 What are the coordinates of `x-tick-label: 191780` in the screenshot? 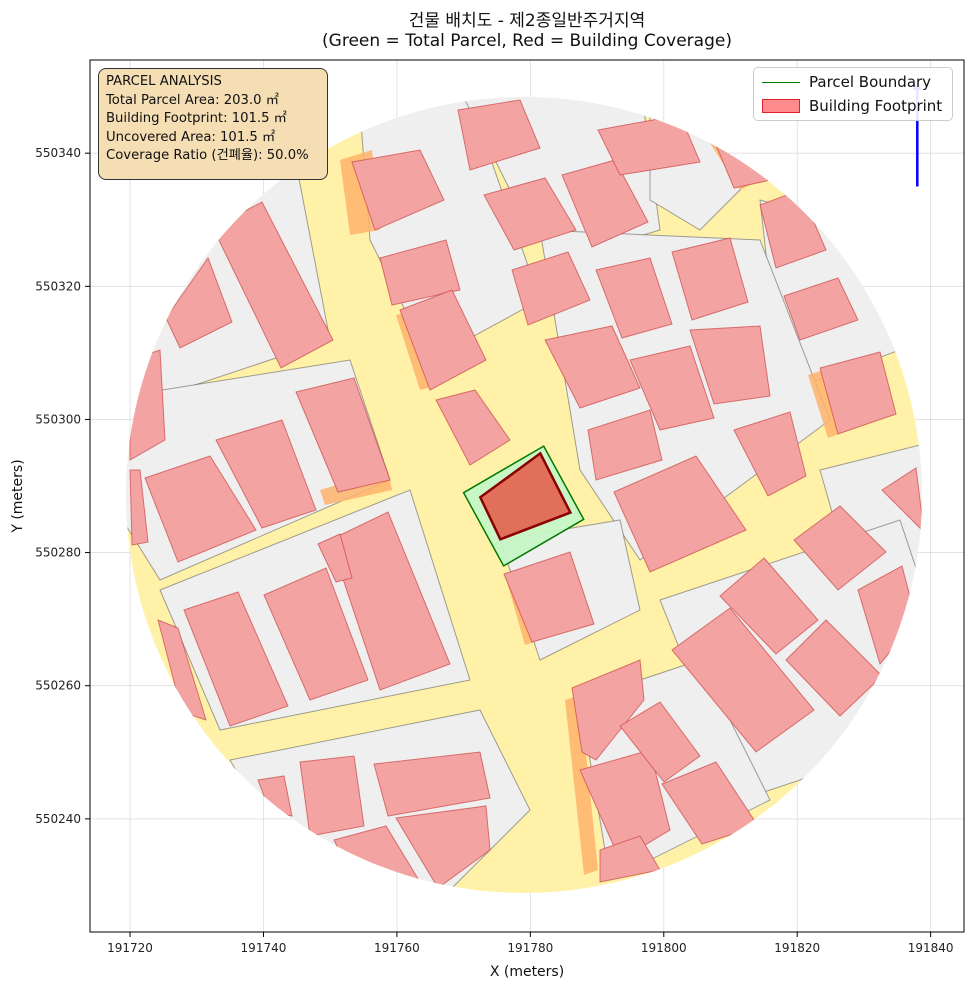 It's located at (530, 948).